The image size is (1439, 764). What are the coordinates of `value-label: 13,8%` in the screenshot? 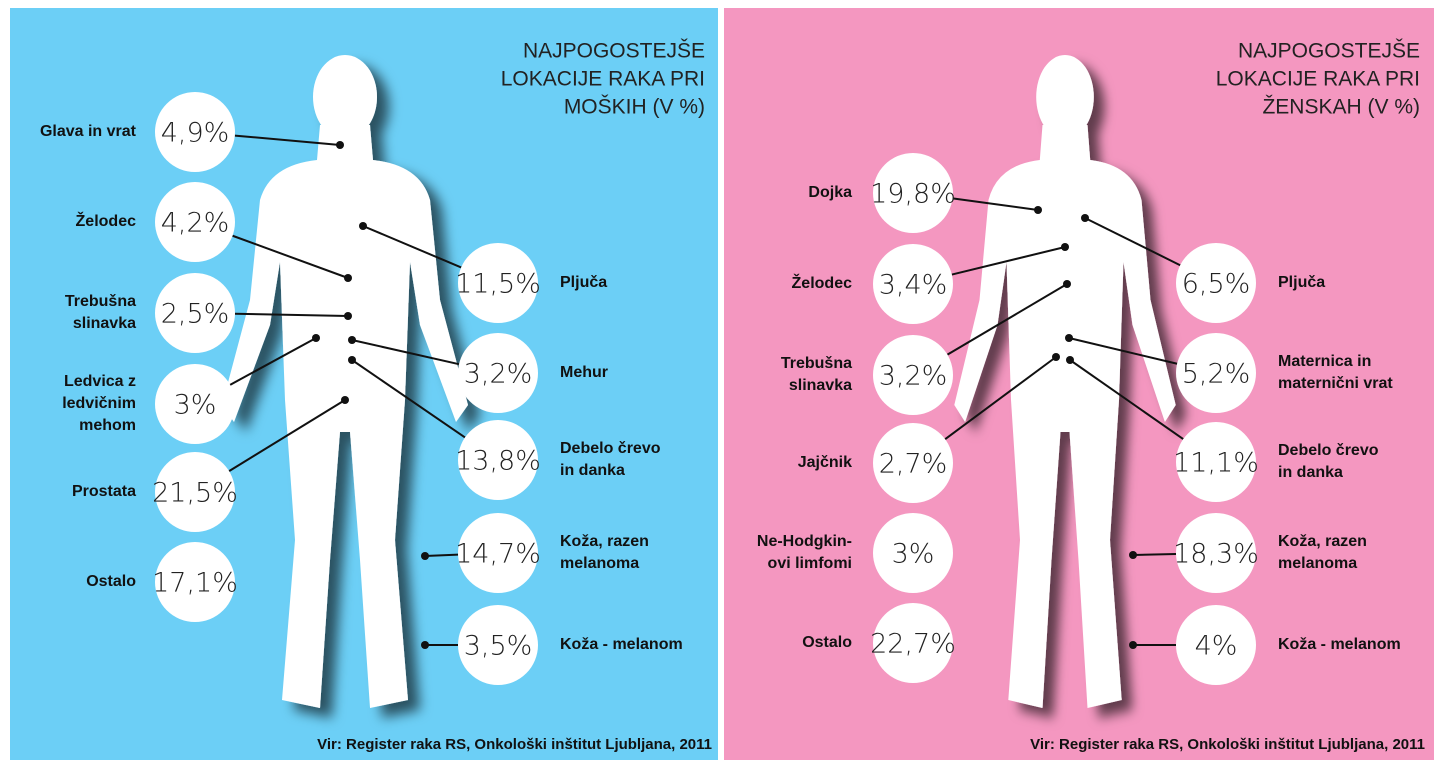 It's located at (498, 461).